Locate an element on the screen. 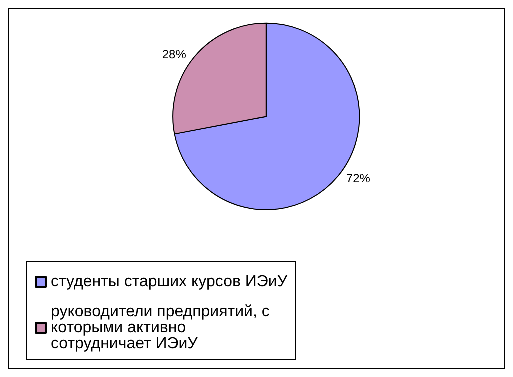 Image resolution: width=513 pixels, height=377 pixels. data-label: 72% is located at coordinates (358, 179).